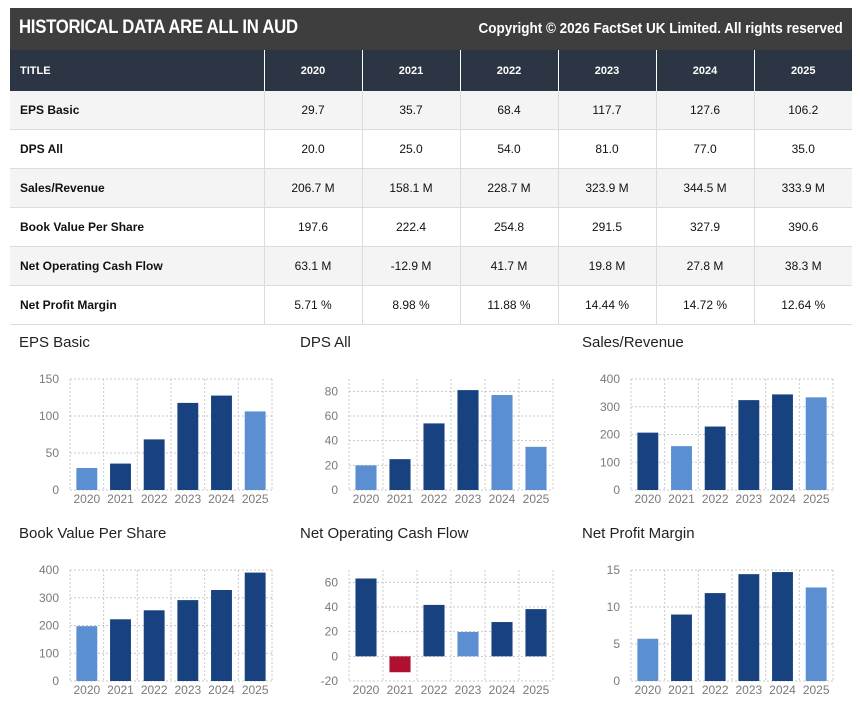 This screenshot has height=709, width=860. Describe the element at coordinates (325, 342) in the screenshot. I see `dps-all-chart-title: DPS All` at that location.